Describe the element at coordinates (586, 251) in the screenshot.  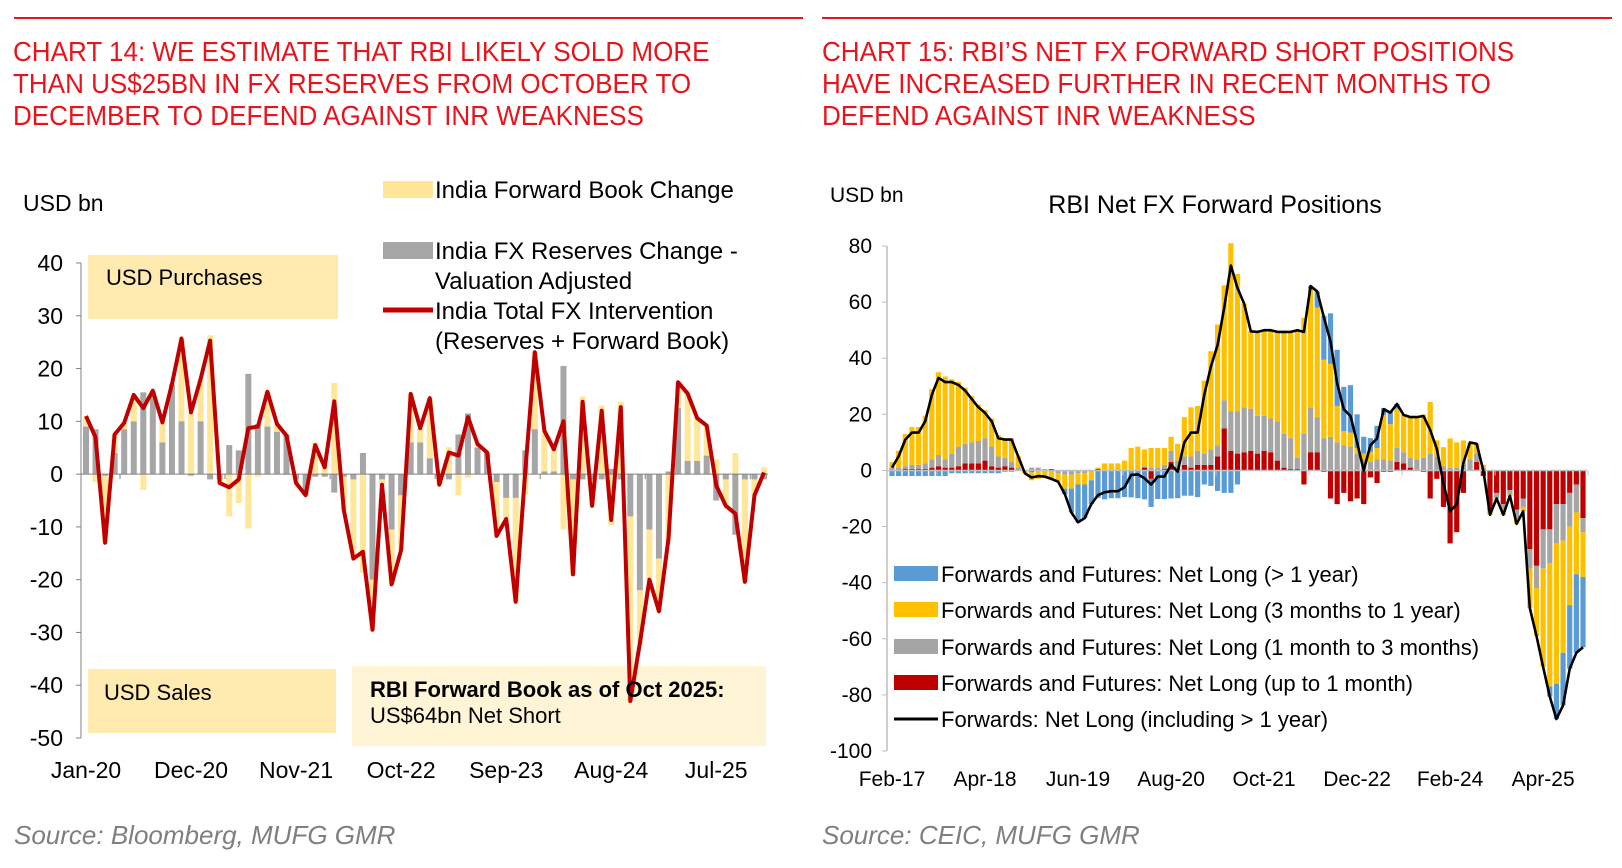
I see `legend-reserves: India FX Reserves Change -` at that location.